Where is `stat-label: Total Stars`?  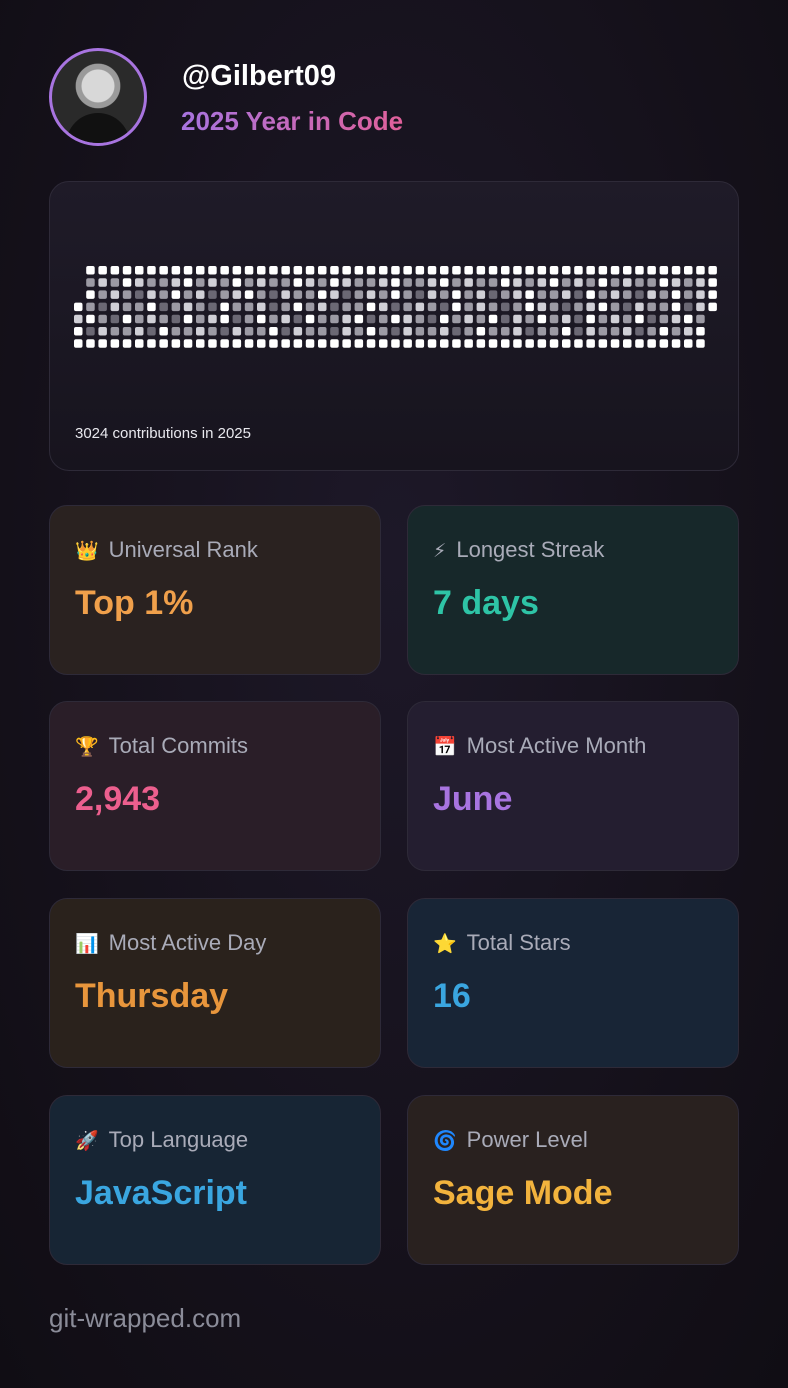 stat-label: Total Stars is located at coordinates (518, 942).